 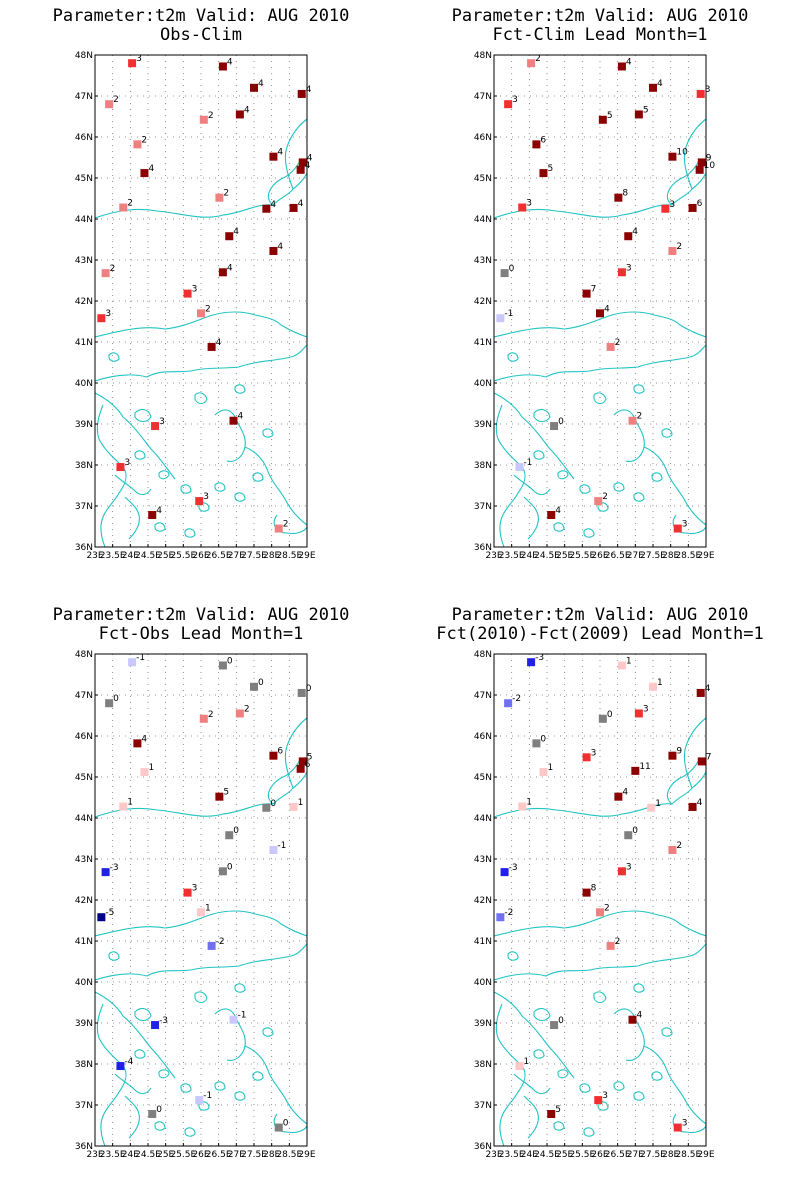 I want to click on station-value-label: 5, so click(x=558, y=1110).